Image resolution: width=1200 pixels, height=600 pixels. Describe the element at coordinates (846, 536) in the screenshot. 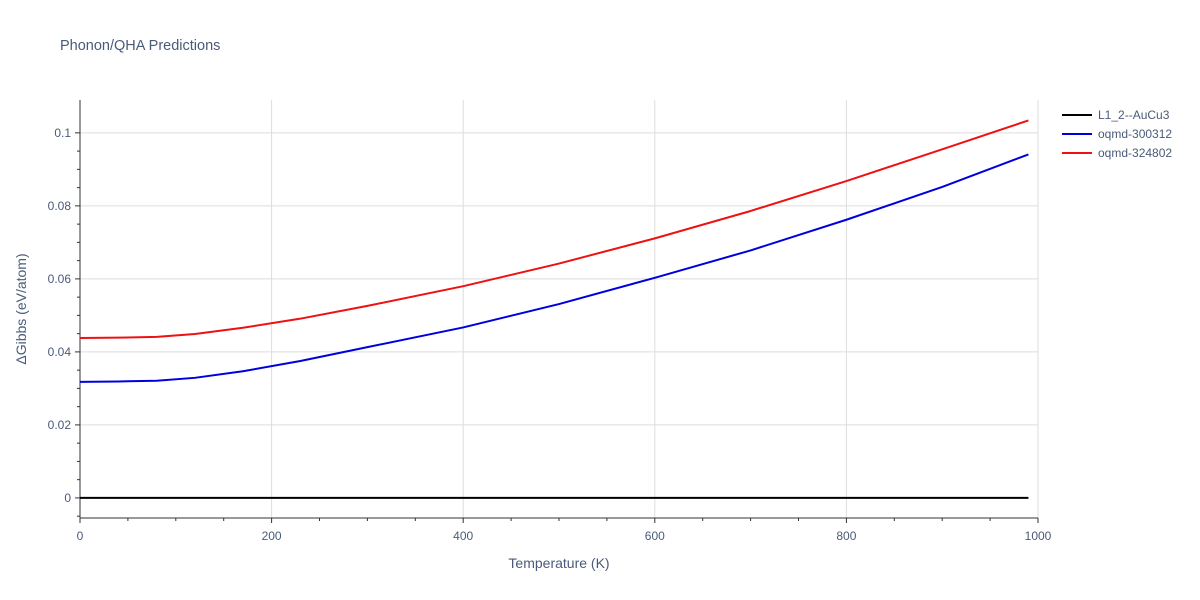

I see `x-tick-label: 800` at that location.